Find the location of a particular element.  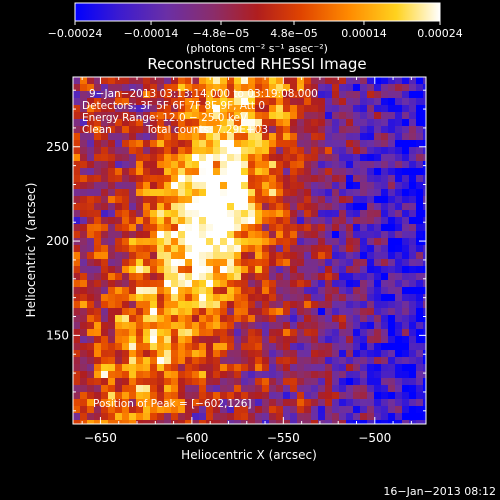

chart-title: Reconstructed RHESSI Image is located at coordinates (256, 64).